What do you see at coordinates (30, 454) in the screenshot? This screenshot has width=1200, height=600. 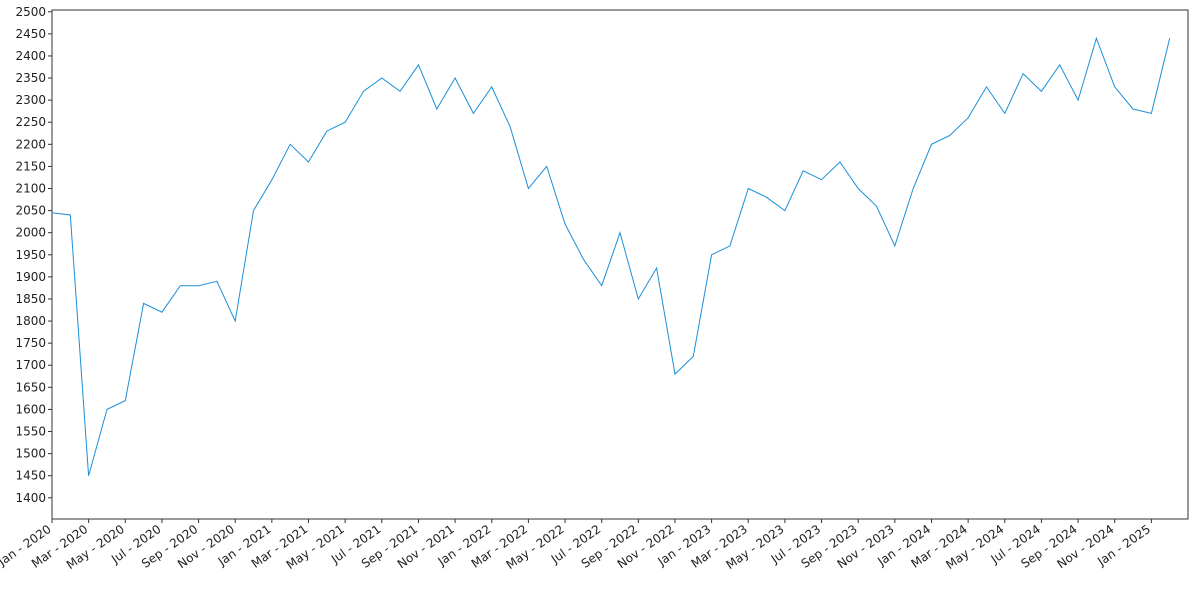 I see `y-tick-label: 1500` at bounding box center [30, 454].